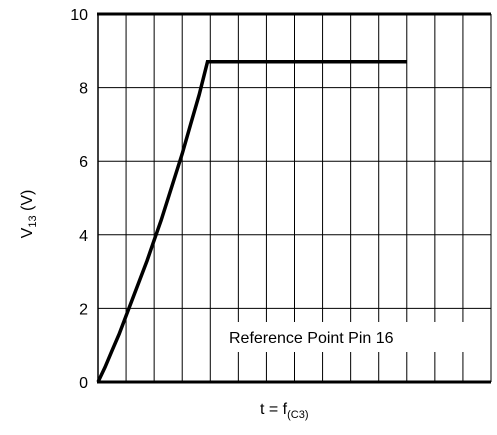 Image resolution: width=497 pixels, height=435 pixels. I want to click on y-axis-label-sub: 13, so click(33, 221).